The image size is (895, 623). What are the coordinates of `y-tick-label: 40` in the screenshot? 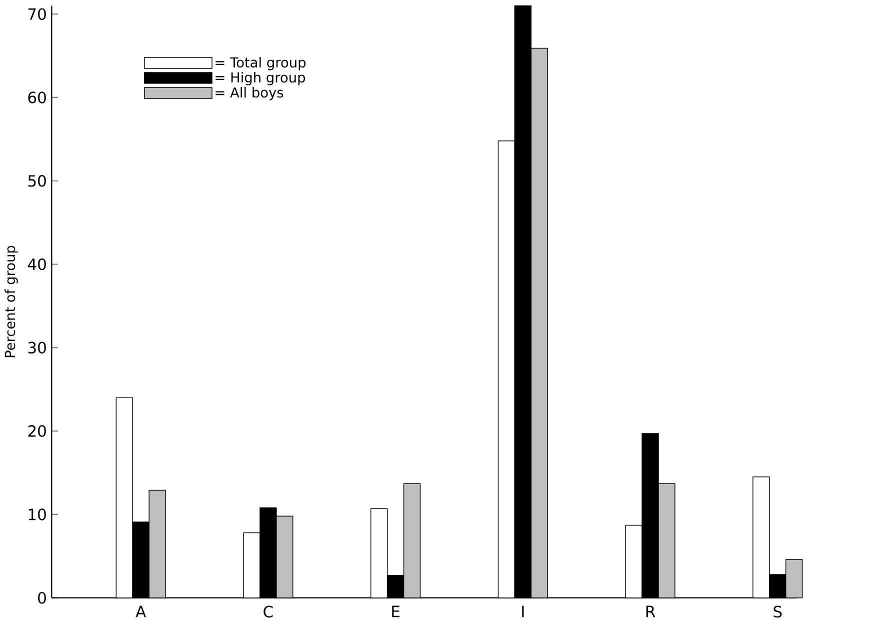 It's located at (37, 264).